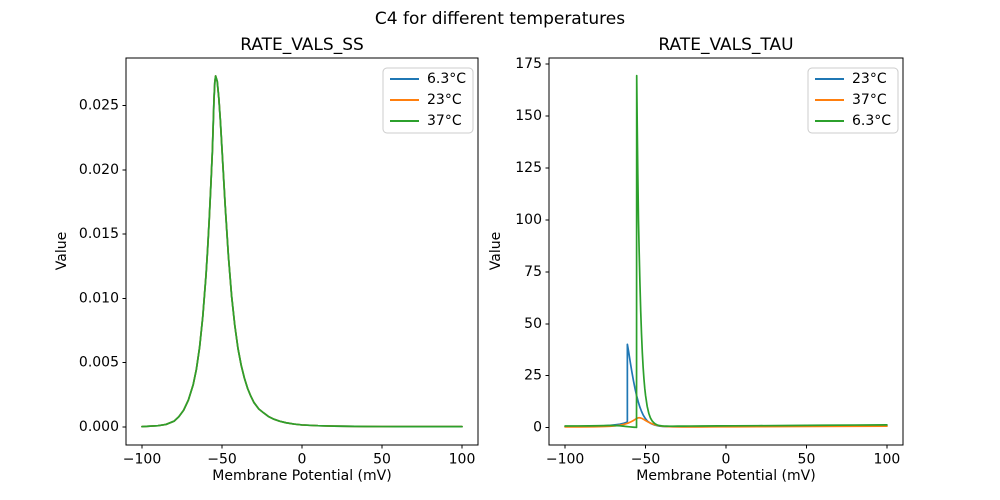 The image size is (1000, 500). What do you see at coordinates (726, 45) in the screenshot?
I see `axes-title-tau: RATE_VALS_TAU` at bounding box center [726, 45].